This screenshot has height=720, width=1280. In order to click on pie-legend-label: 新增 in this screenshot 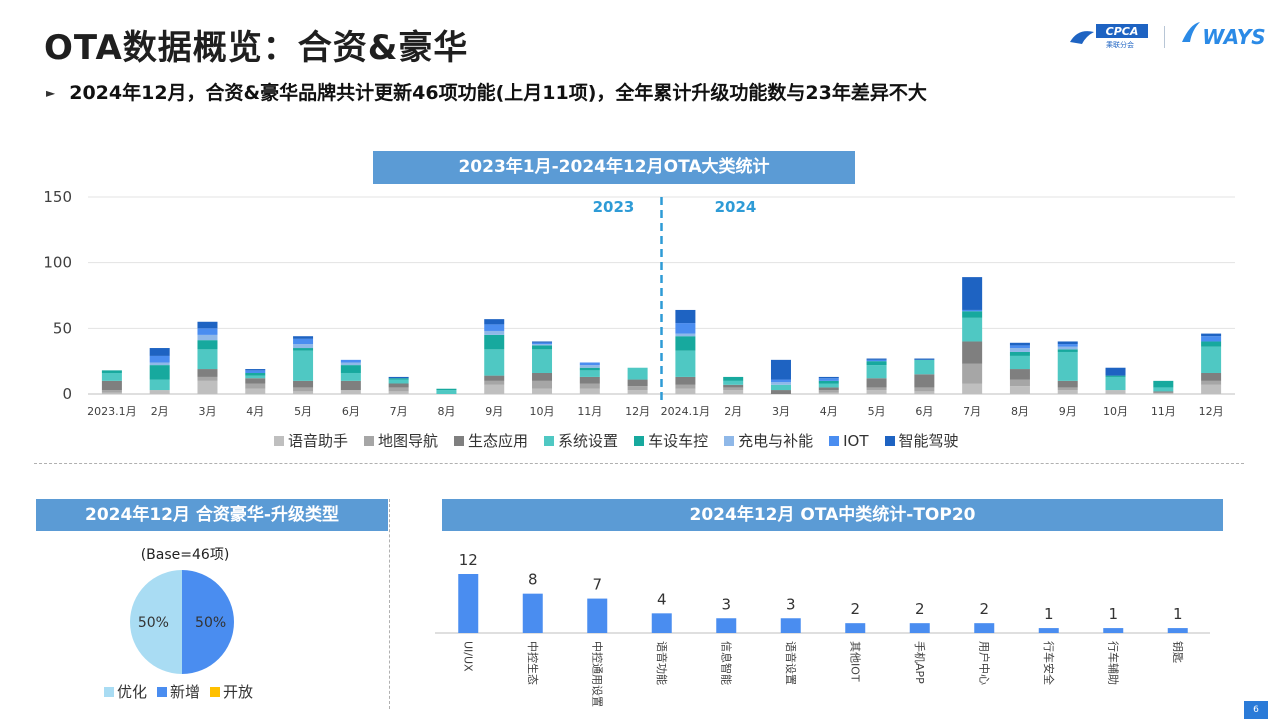, I will do `click(185, 692)`.